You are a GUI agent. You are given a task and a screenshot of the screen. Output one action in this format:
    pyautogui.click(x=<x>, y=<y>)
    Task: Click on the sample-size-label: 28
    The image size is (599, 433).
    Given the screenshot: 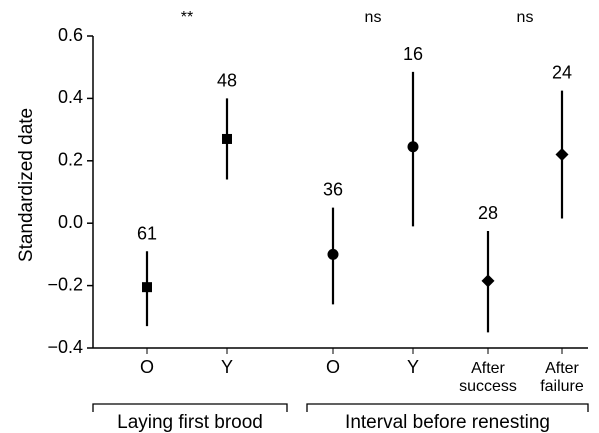 What is the action you would take?
    pyautogui.click(x=488, y=213)
    